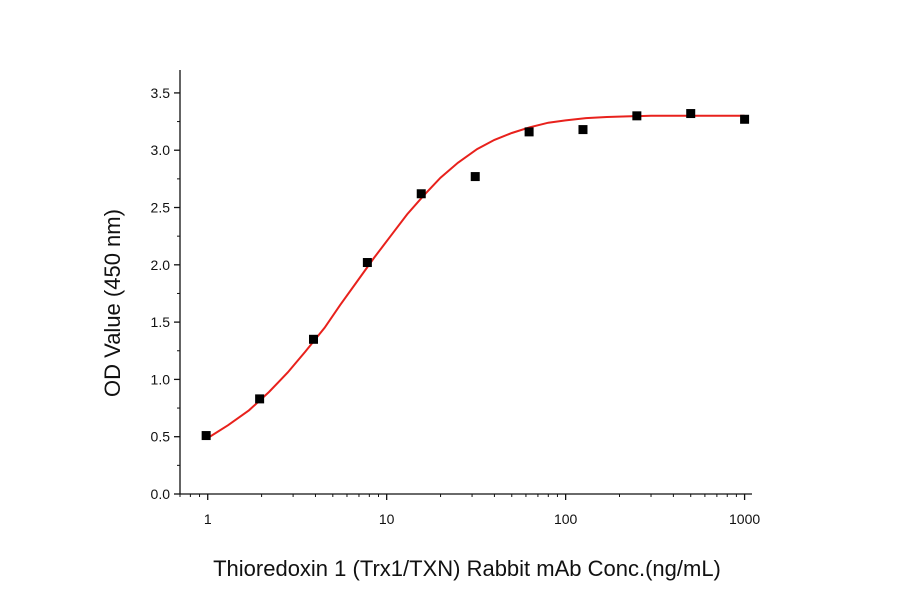 Image resolution: width=900 pixels, height=594 pixels. What do you see at coordinates (469, 510) in the screenshot?
I see `x-axis: 1 10 100 1000` at bounding box center [469, 510].